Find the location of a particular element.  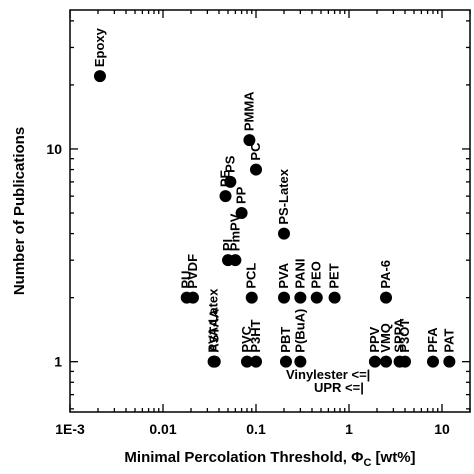

data-point-label: ASTAA is located at coordinates (214, 330).